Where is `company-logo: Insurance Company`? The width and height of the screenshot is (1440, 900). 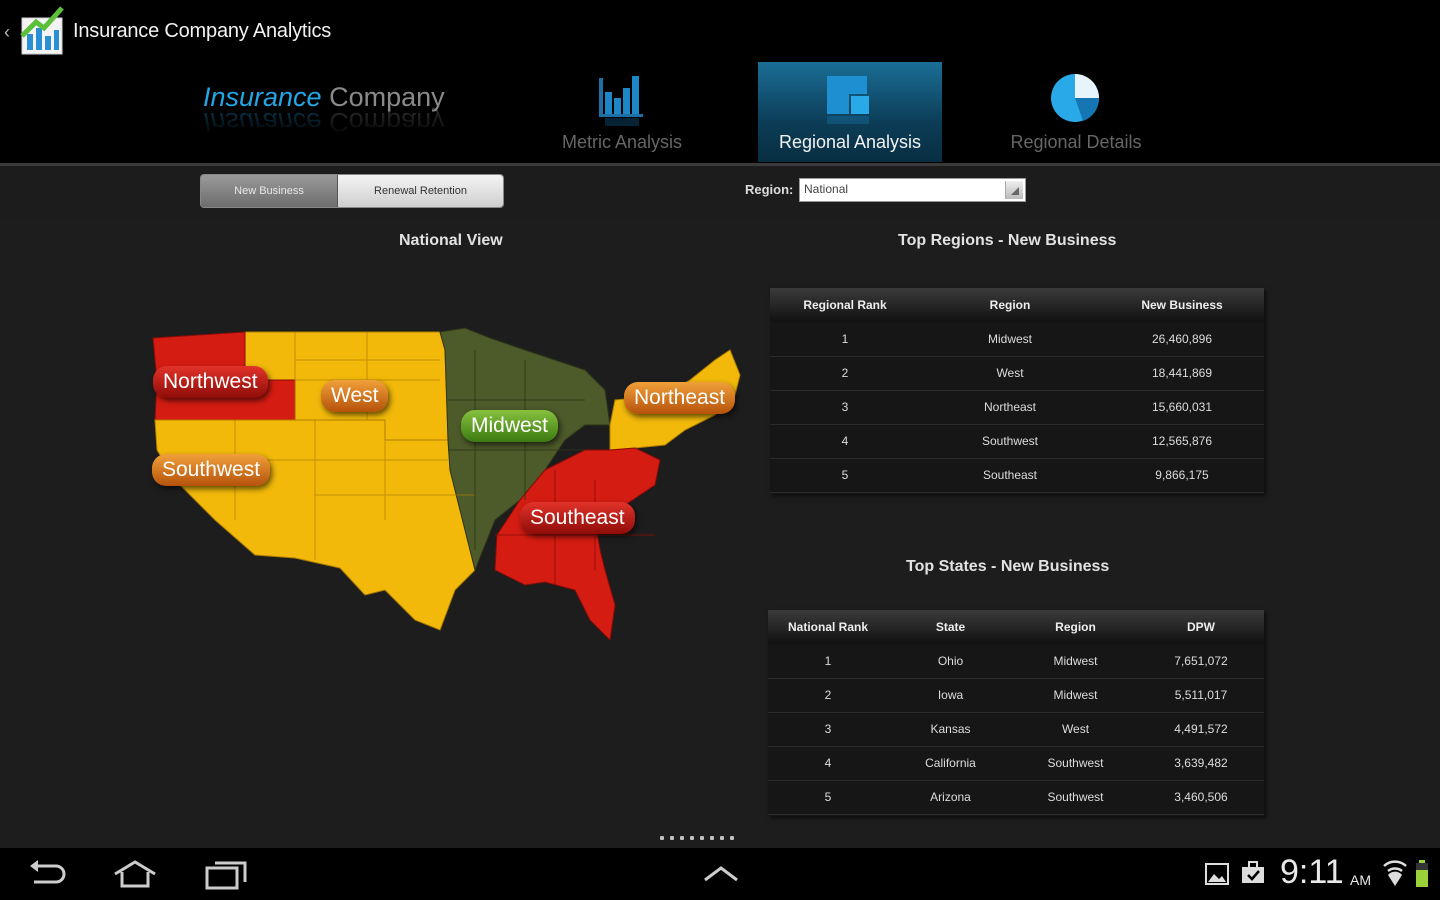
company-logo: Insurance Company is located at coordinates (324, 97).